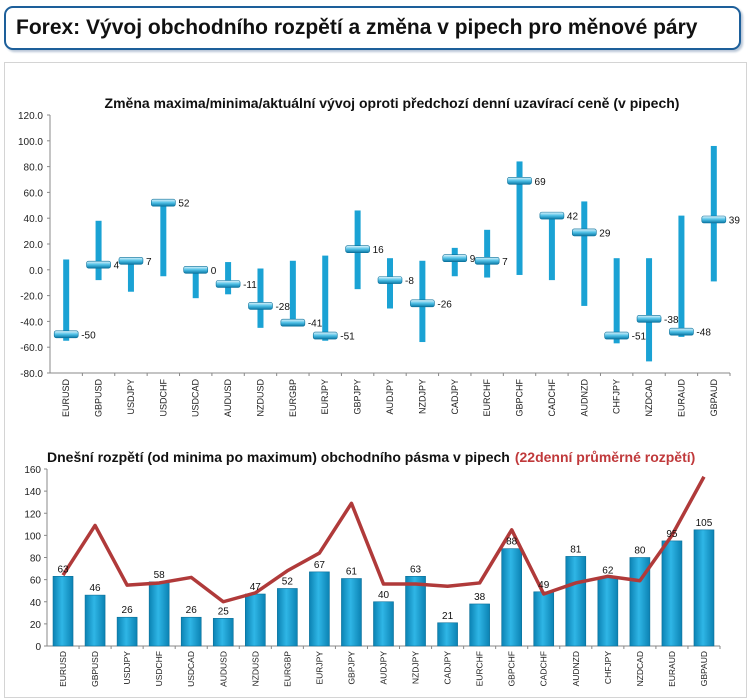 This screenshot has height=700, width=755. What do you see at coordinates (36, 559) in the screenshot?
I see `y-tick-label: 80` at bounding box center [36, 559].